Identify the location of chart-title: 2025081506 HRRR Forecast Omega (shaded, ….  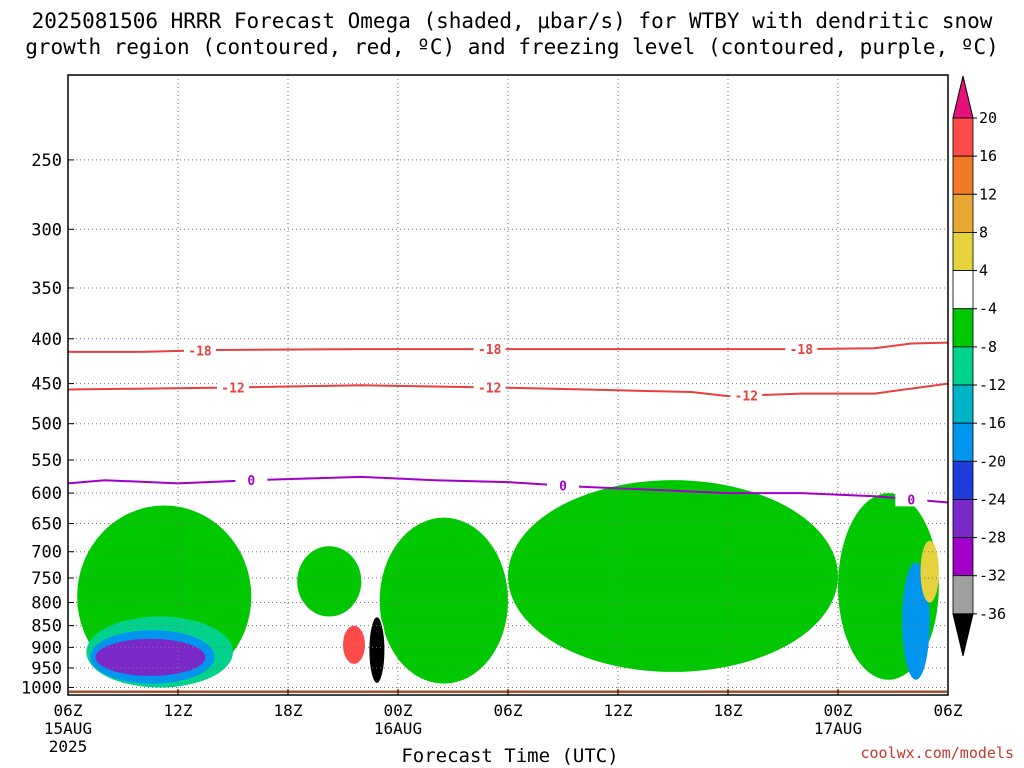
(512, 34).